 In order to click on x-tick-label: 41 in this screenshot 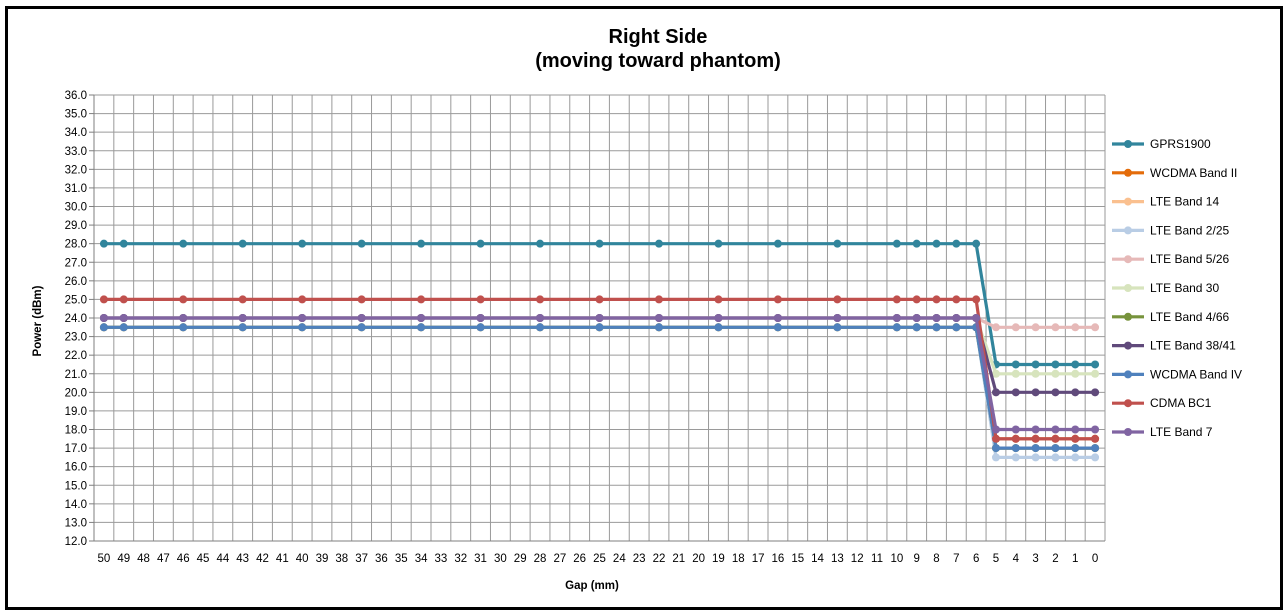, I will do `click(282, 559)`.